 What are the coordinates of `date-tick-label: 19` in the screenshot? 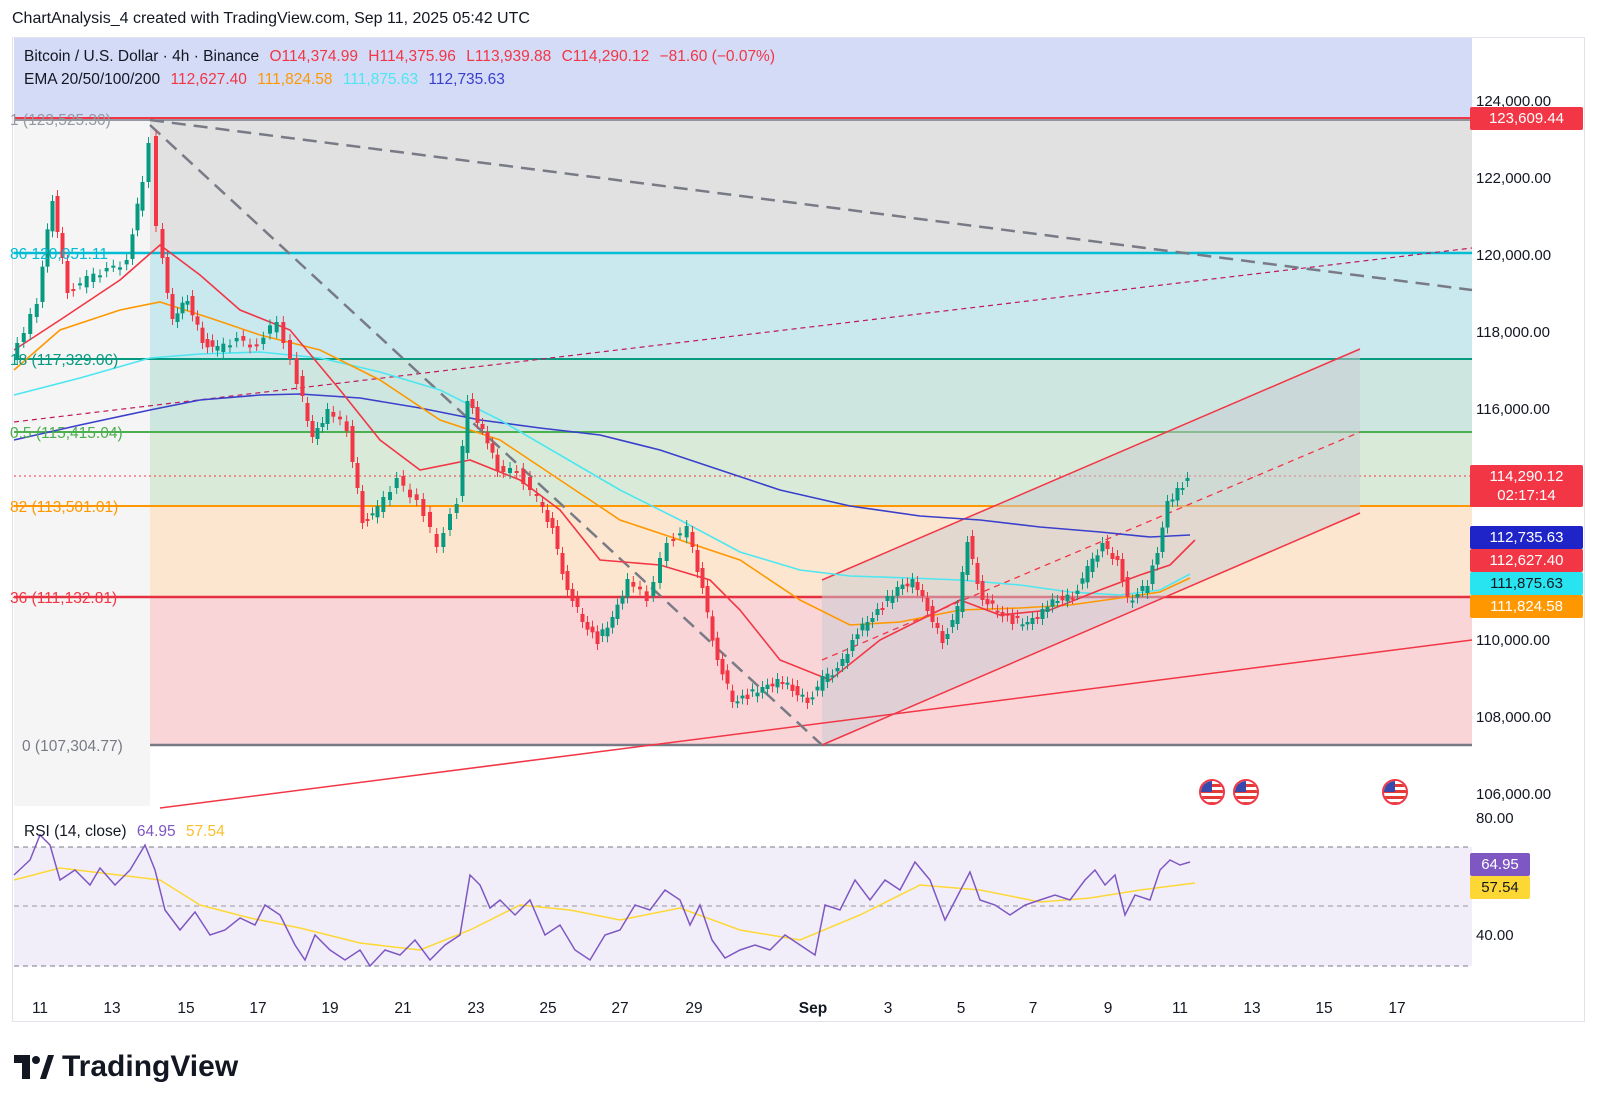 It's located at (330, 1008).